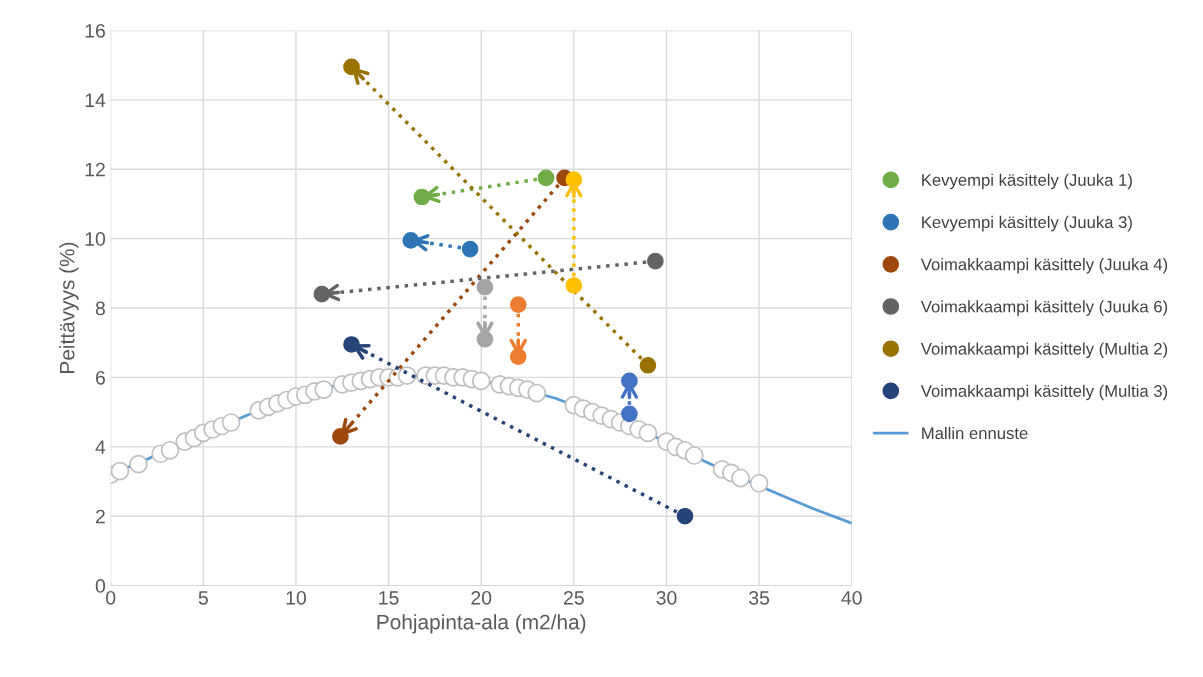  What do you see at coordinates (100, 308) in the screenshot?
I see `y-tick-label: 8` at bounding box center [100, 308].